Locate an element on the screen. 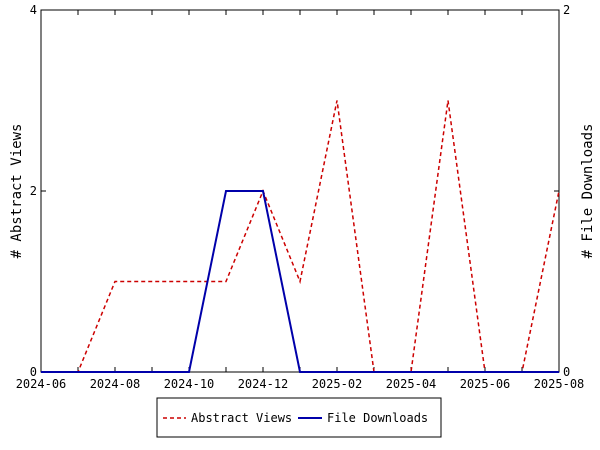 The image size is (600, 450). legend: Abstract Views File Downloads is located at coordinates (299, 417).